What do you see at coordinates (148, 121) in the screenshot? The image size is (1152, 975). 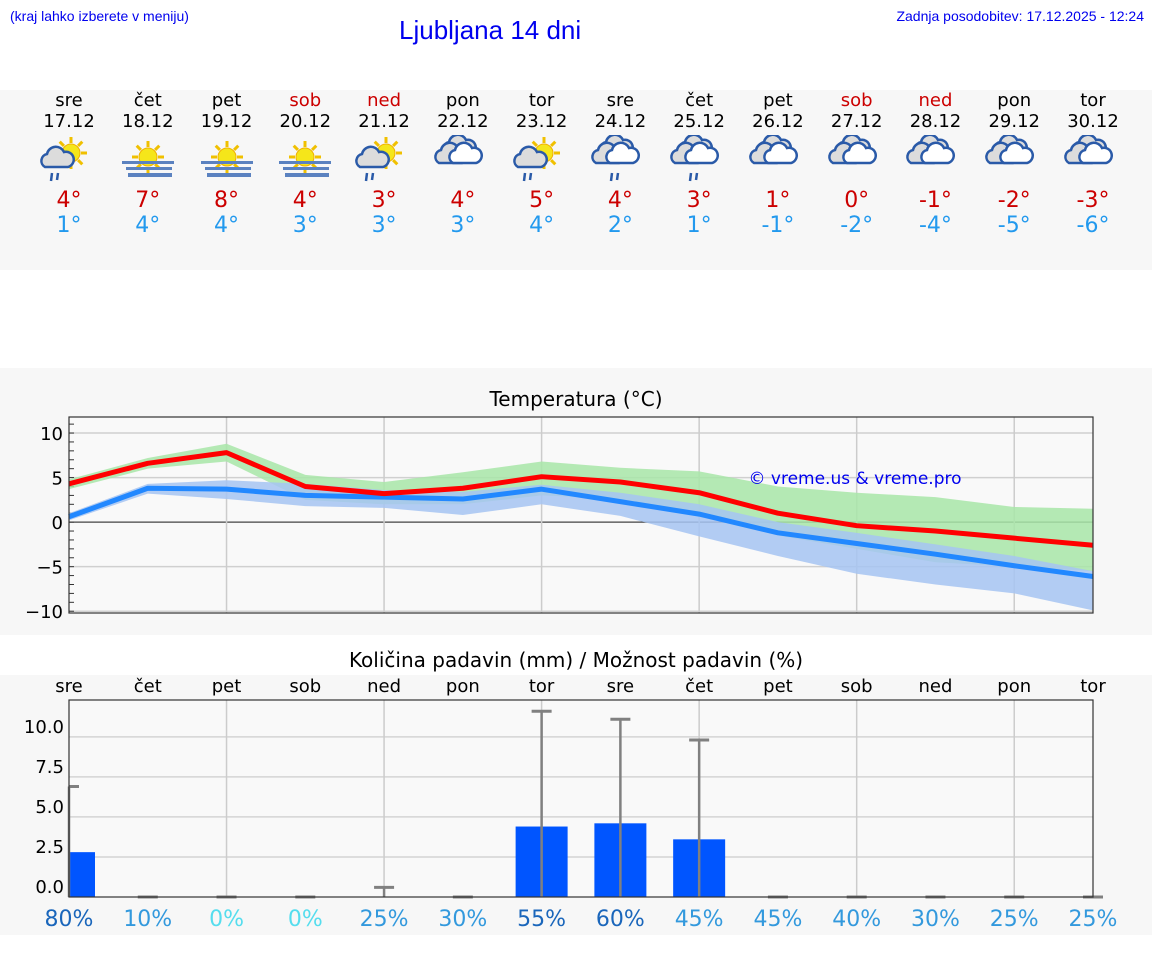 I see `day-date: 18.12` at bounding box center [148, 121].